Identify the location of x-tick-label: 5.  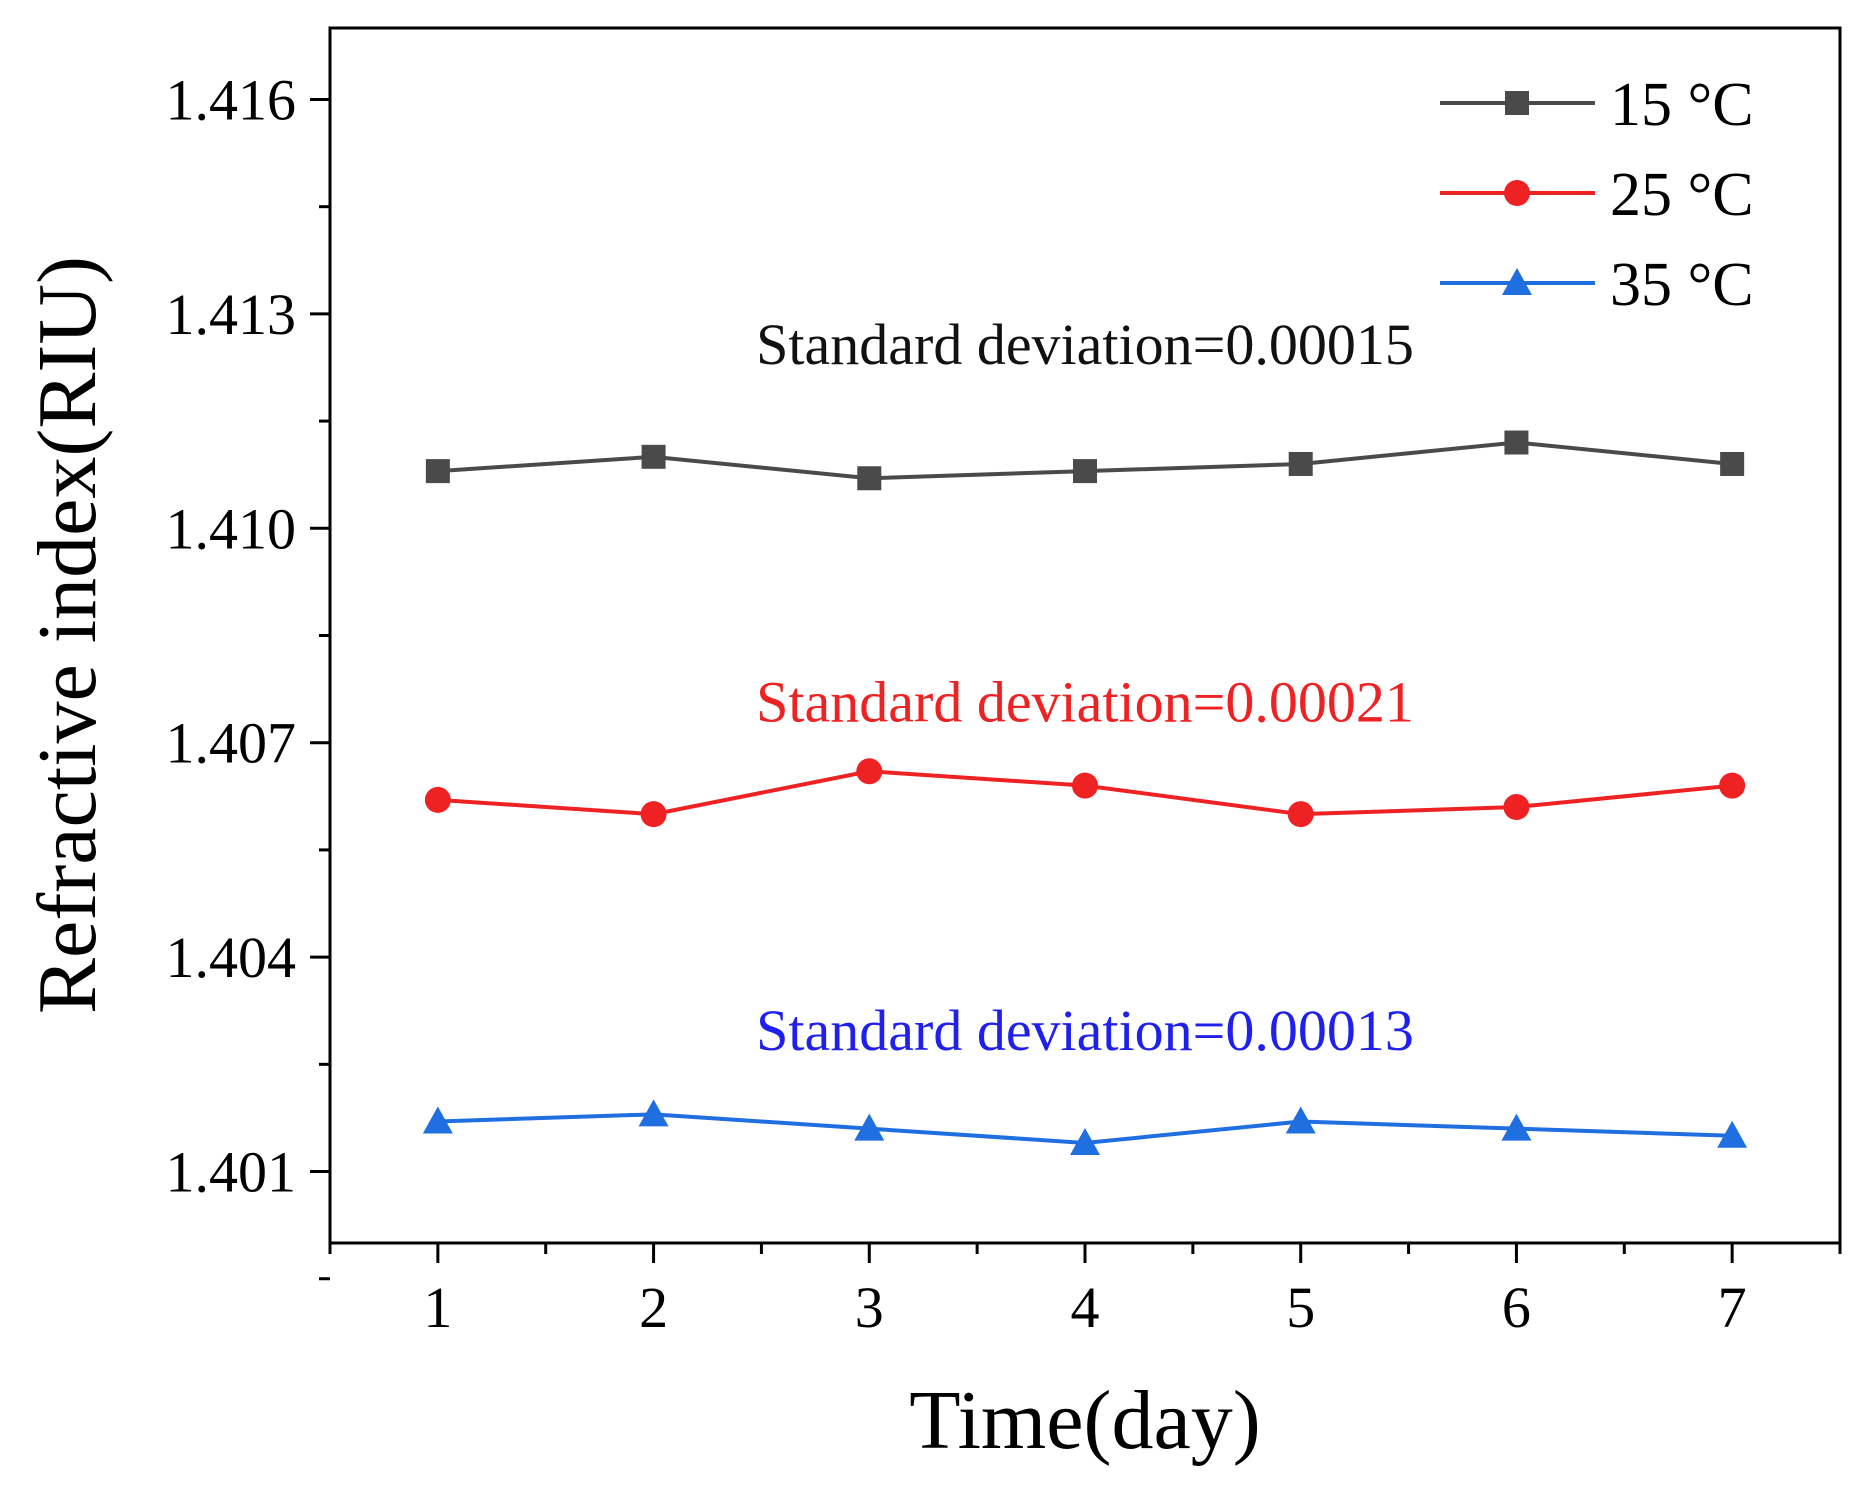
(1300, 1307).